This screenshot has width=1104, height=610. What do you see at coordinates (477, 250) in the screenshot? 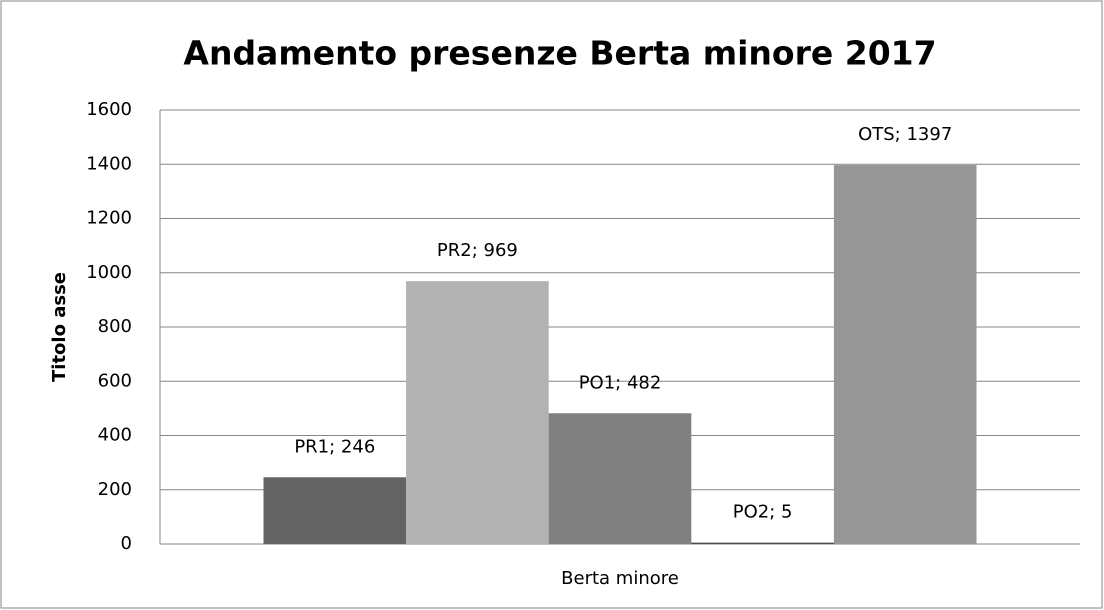
I see `data-label: PR2; 969` at bounding box center [477, 250].